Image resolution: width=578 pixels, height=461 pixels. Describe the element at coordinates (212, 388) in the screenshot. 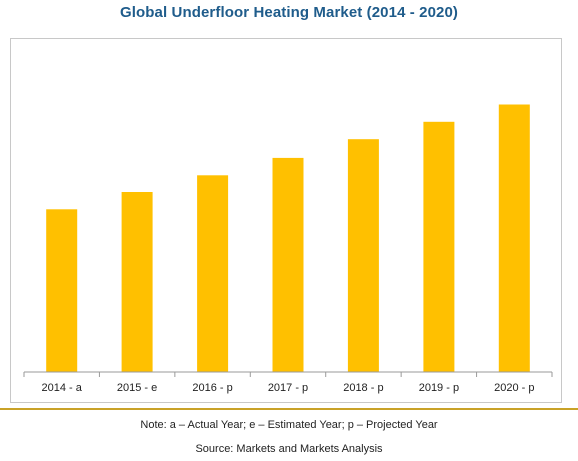

I see `x-tick-label: 2016 - p` at that location.